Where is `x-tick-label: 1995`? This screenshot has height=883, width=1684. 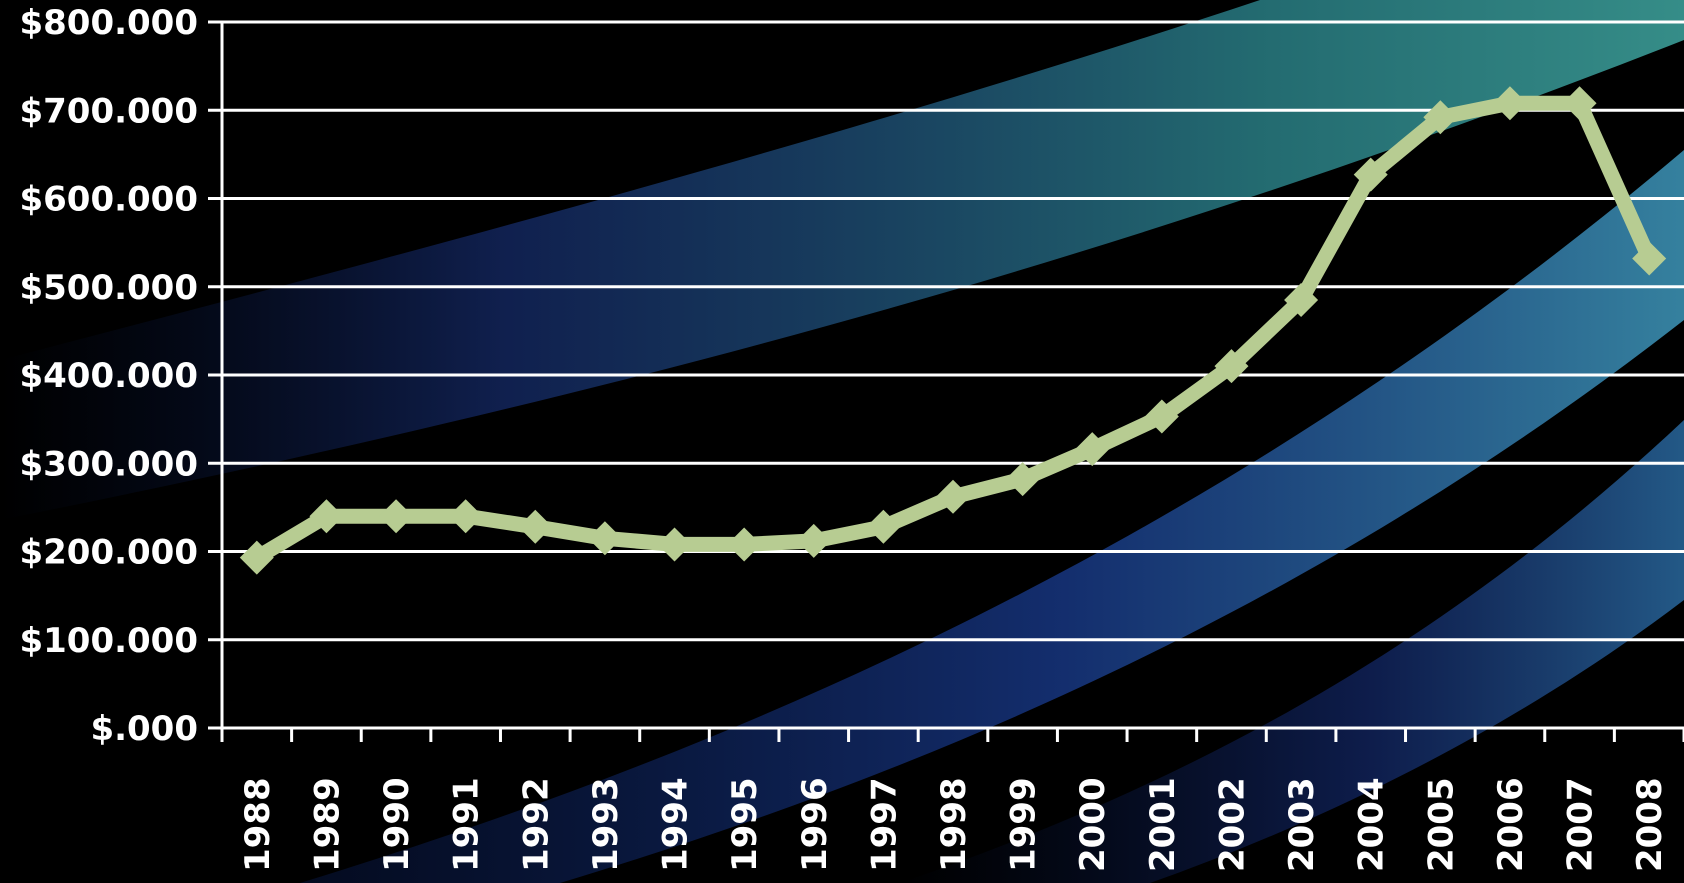 x-tick-label: 1995 is located at coordinates (745, 824).